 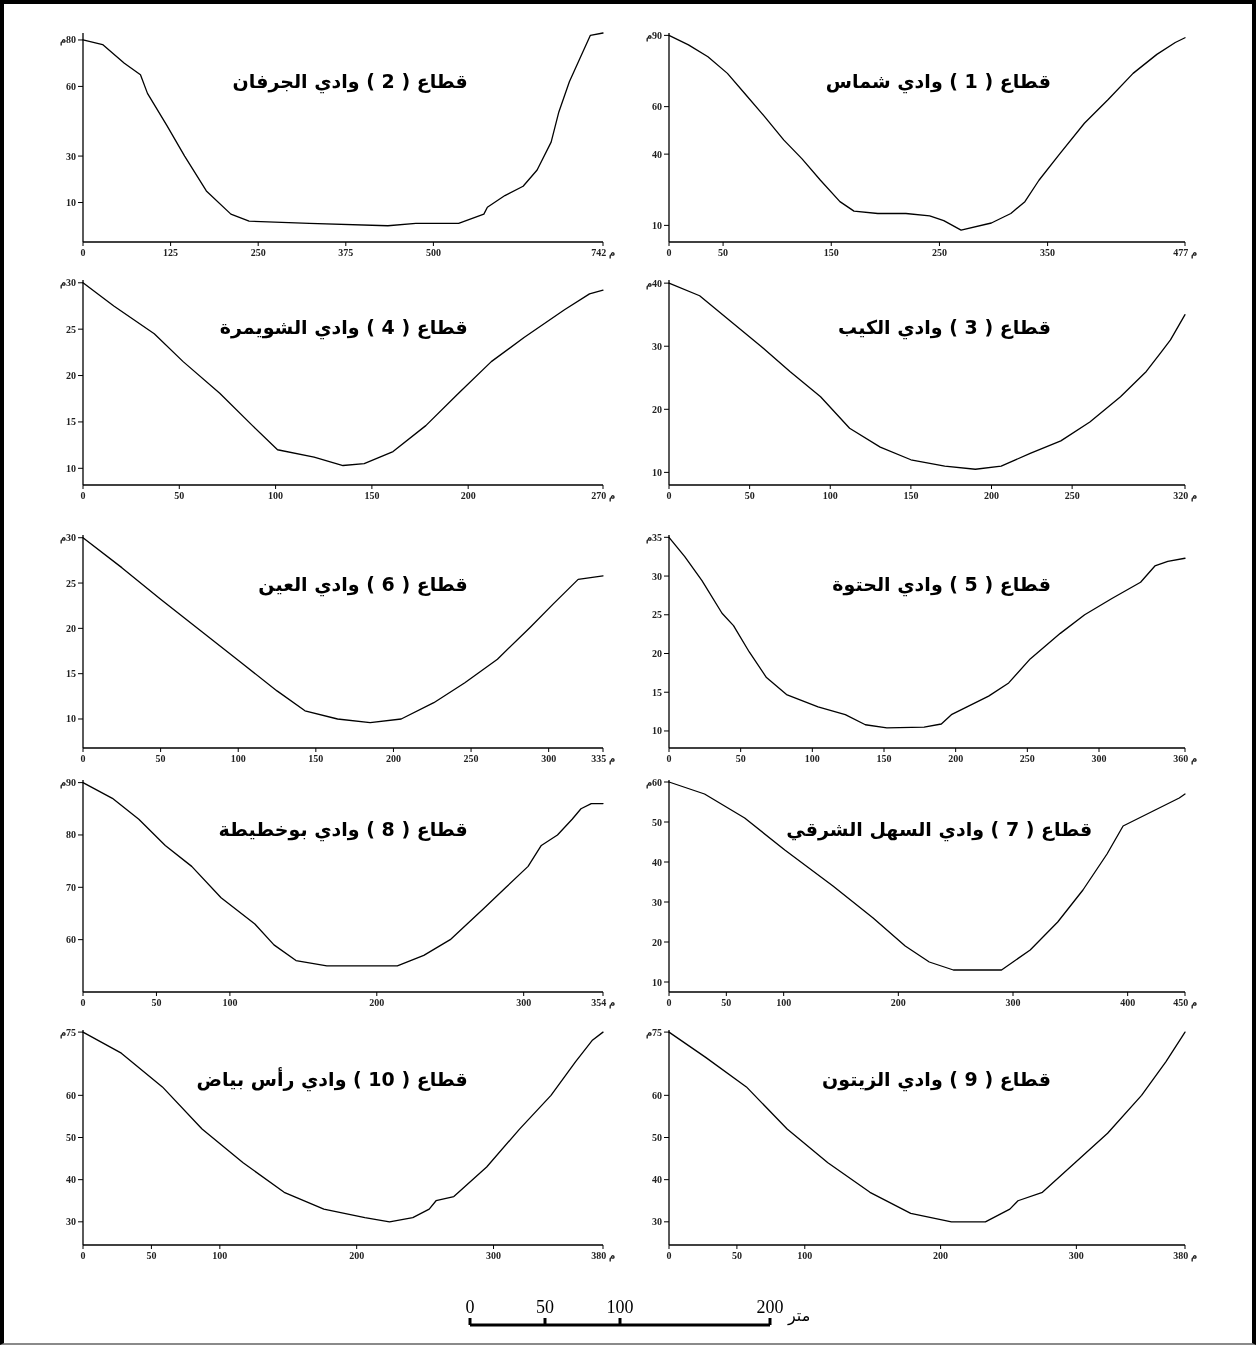 I want to click on text: 100, so click(x=620, y=1307).